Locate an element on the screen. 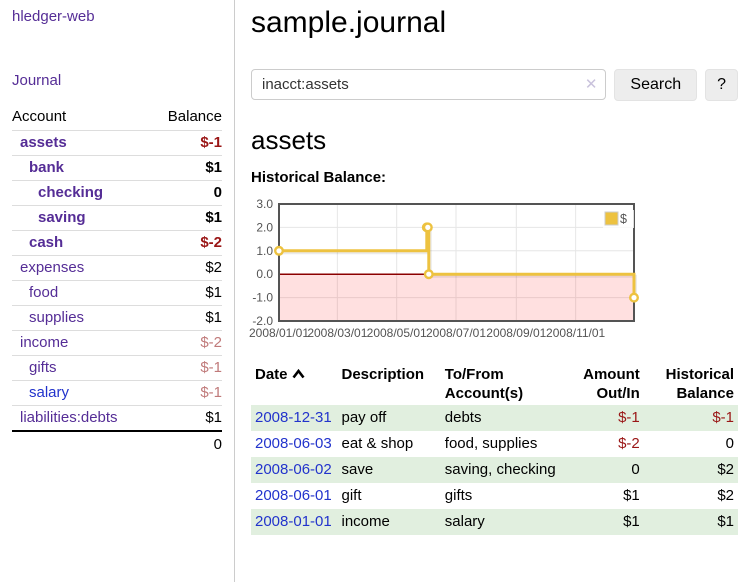  transaction-amount: 0 is located at coordinates (635, 469).